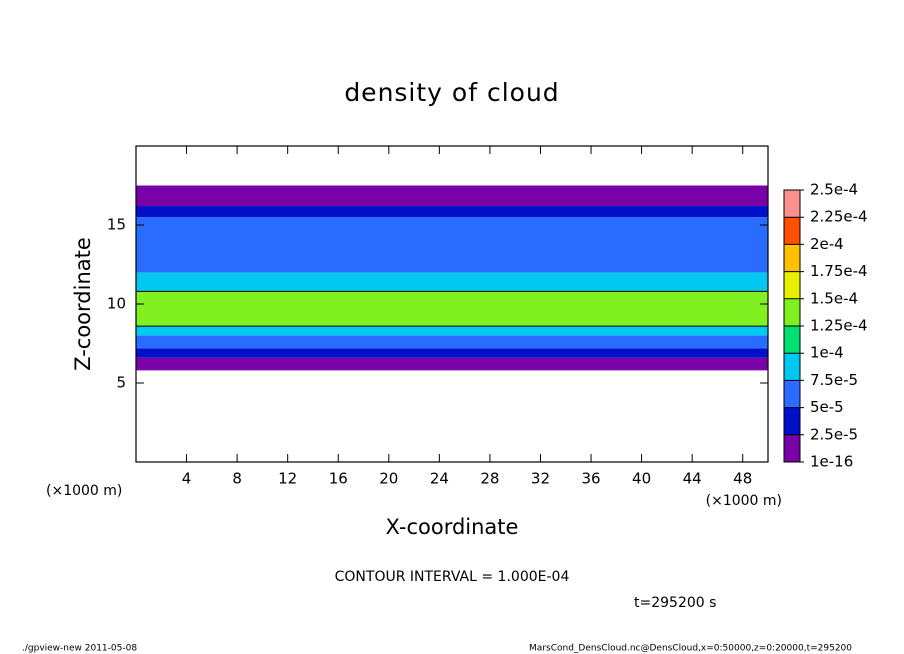  What do you see at coordinates (590, 479) in the screenshot?
I see `x-tick-label: 36` at bounding box center [590, 479].